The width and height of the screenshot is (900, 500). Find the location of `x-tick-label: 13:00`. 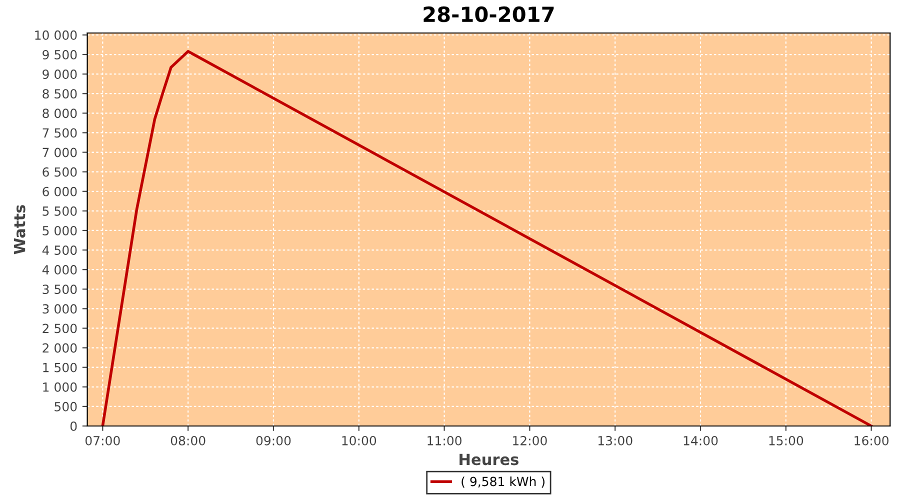

x-tick-label: 13:00 is located at coordinates (615, 441).